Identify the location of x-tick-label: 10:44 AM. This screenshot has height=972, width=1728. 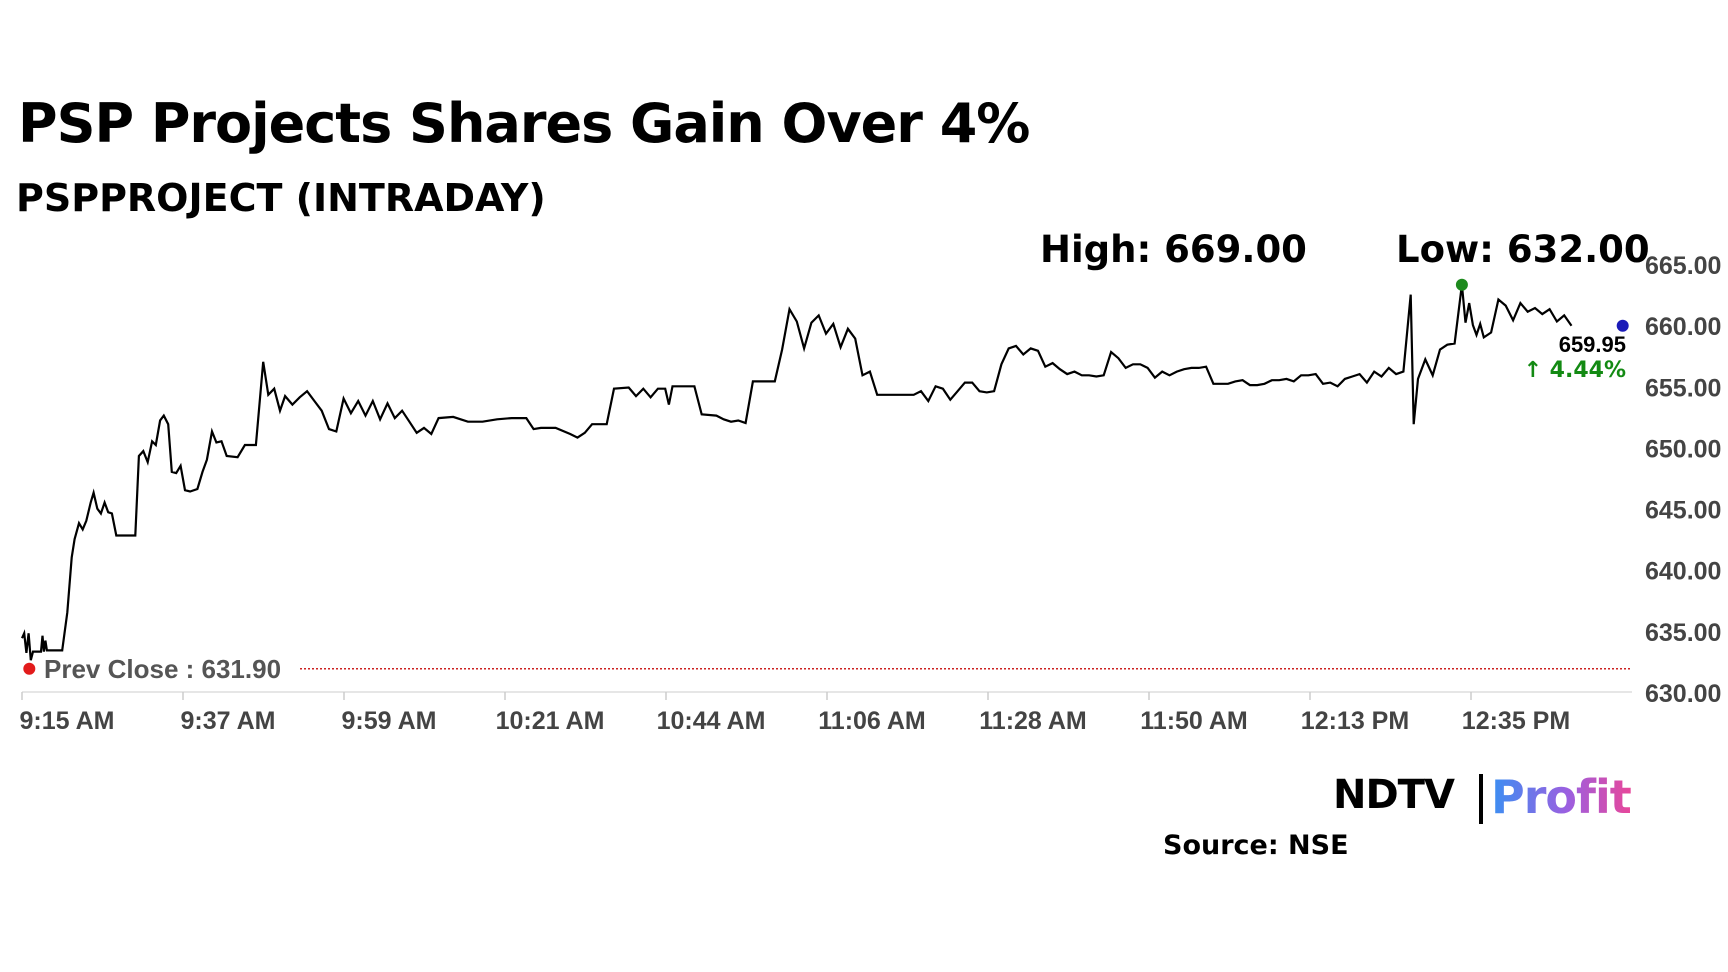
(711, 721).